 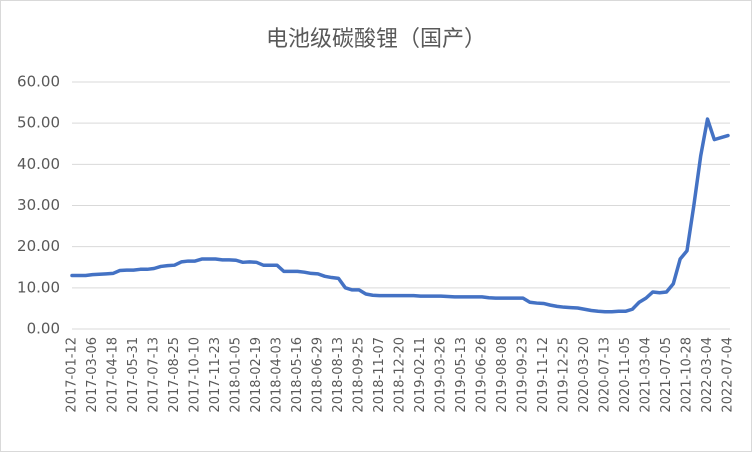 What do you see at coordinates (43, 329) in the screenshot?
I see `y-tick-label: 0.00` at bounding box center [43, 329].